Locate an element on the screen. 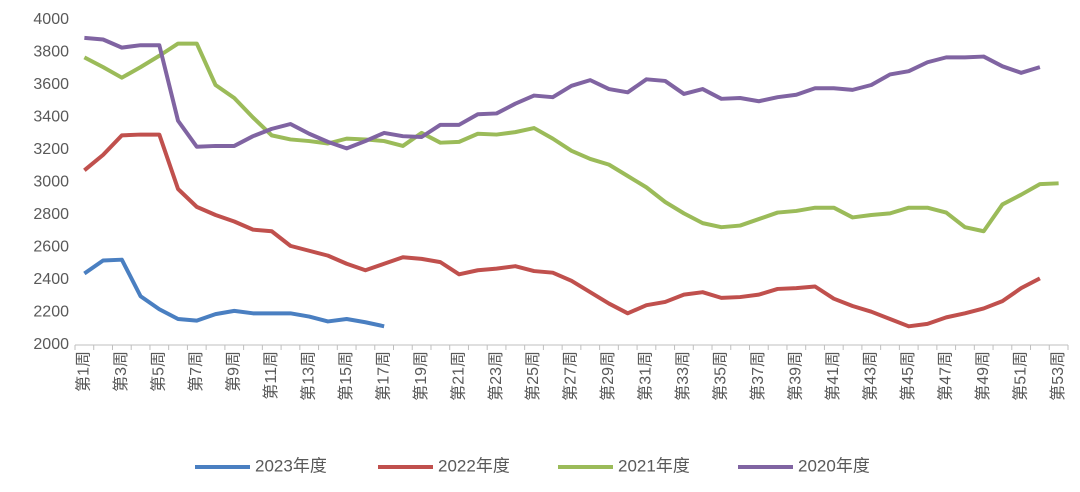  x-tick-label: 第21周 is located at coordinates (458, 376).